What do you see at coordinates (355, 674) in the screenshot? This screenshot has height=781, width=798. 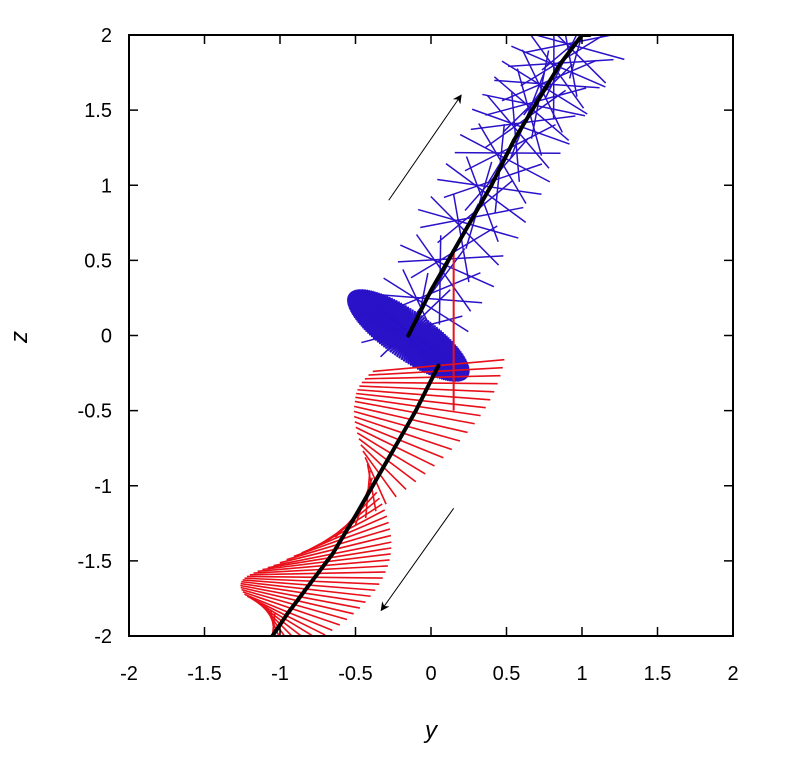 I see `x-tick-label: -0.5` at bounding box center [355, 674].